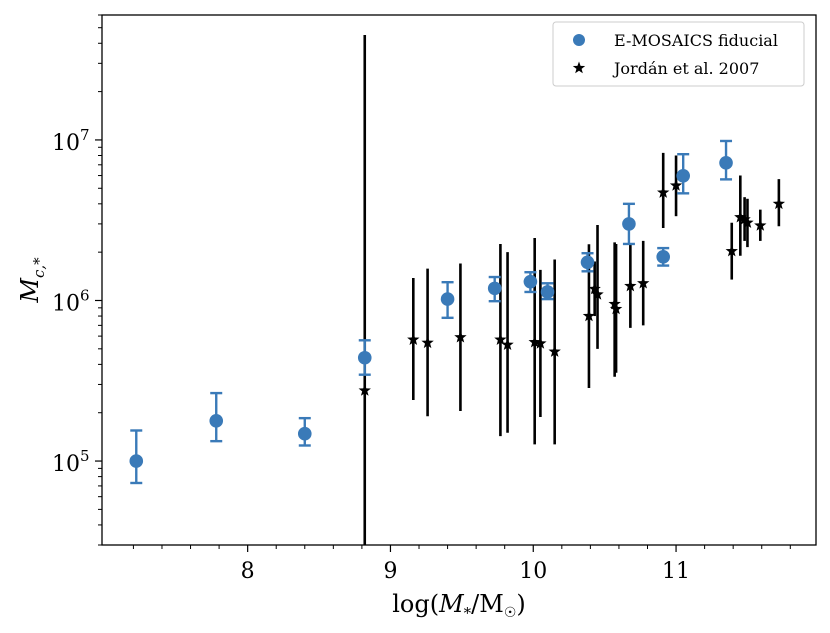 This screenshot has height=633, width=830. What do you see at coordinates (685, 68) in the screenshot?
I see `legend-label-jordan: Jordán et al. 2007` at bounding box center [685, 68].